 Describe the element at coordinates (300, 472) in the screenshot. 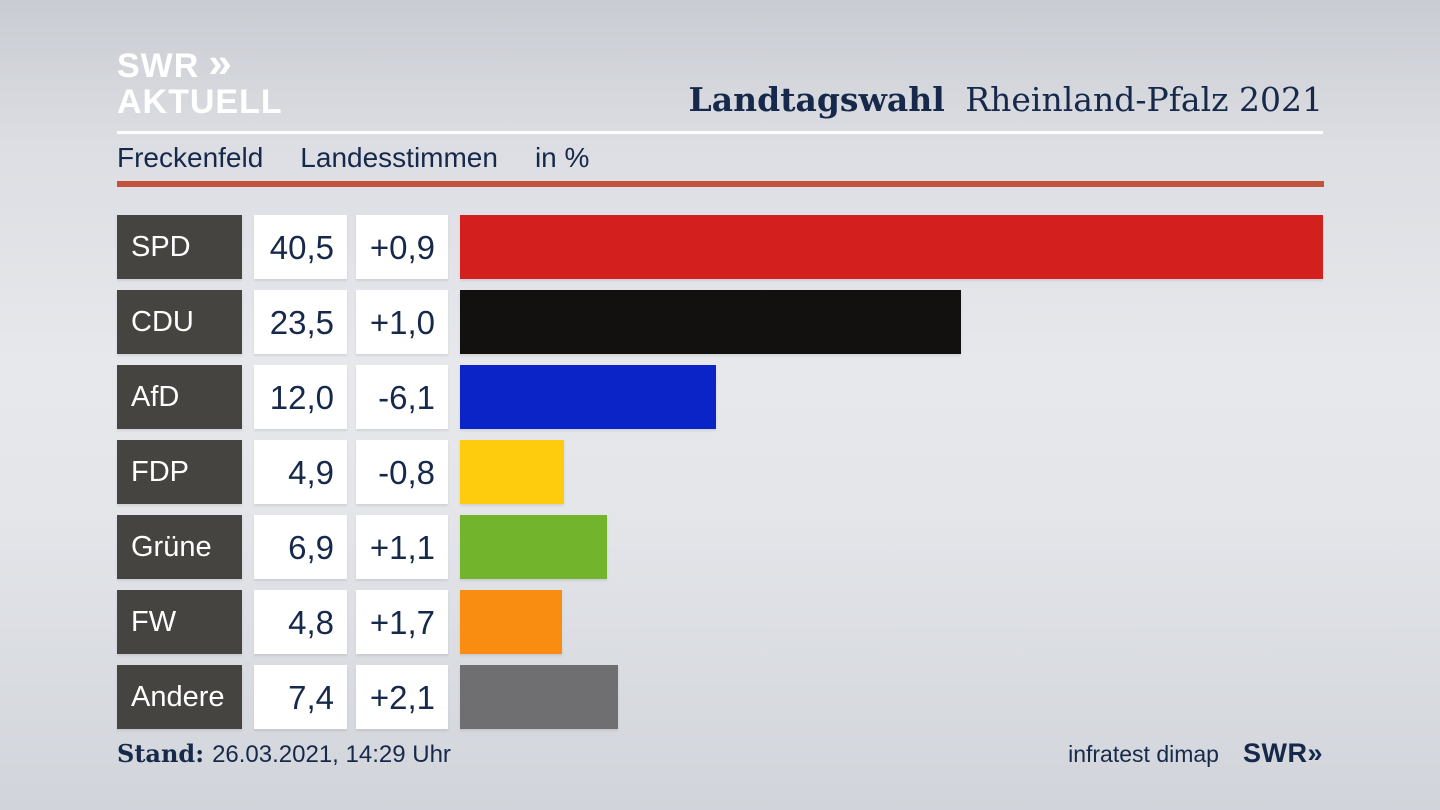

I see `value-box: 4,9` at that location.